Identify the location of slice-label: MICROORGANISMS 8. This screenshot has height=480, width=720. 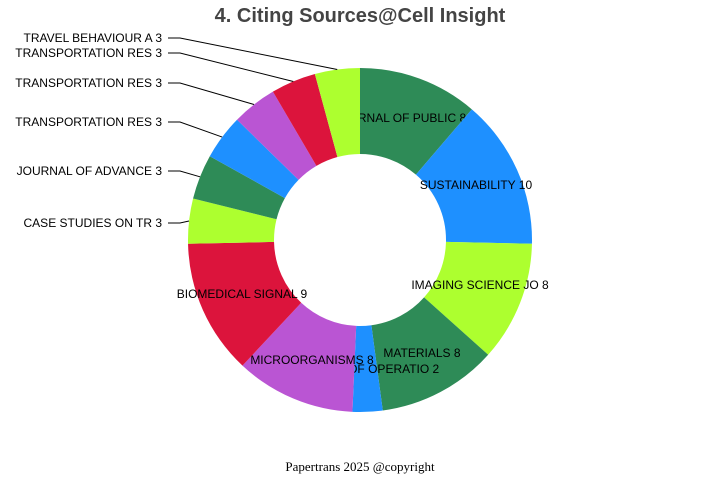
(312, 360).